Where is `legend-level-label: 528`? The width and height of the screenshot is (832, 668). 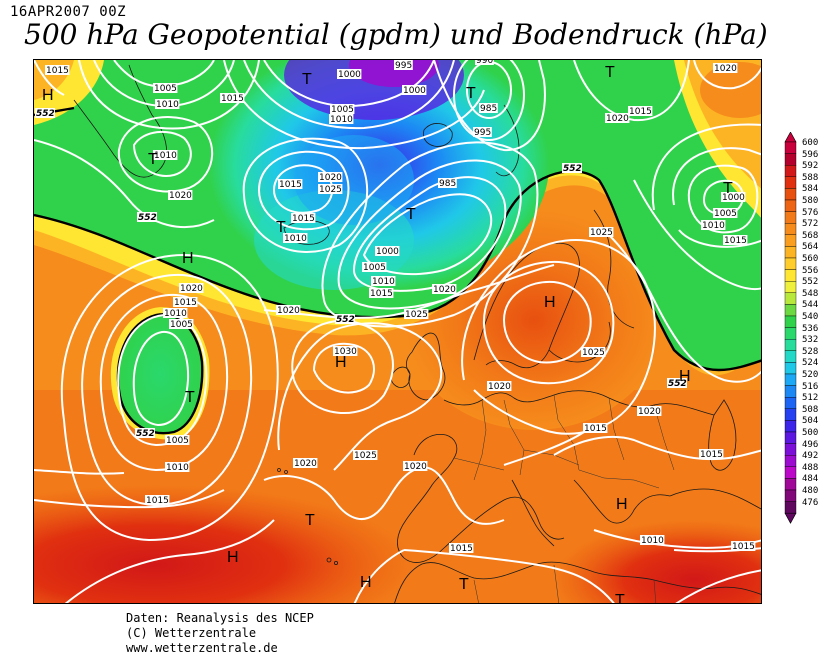
legend-level-label: 528 is located at coordinates (810, 351).